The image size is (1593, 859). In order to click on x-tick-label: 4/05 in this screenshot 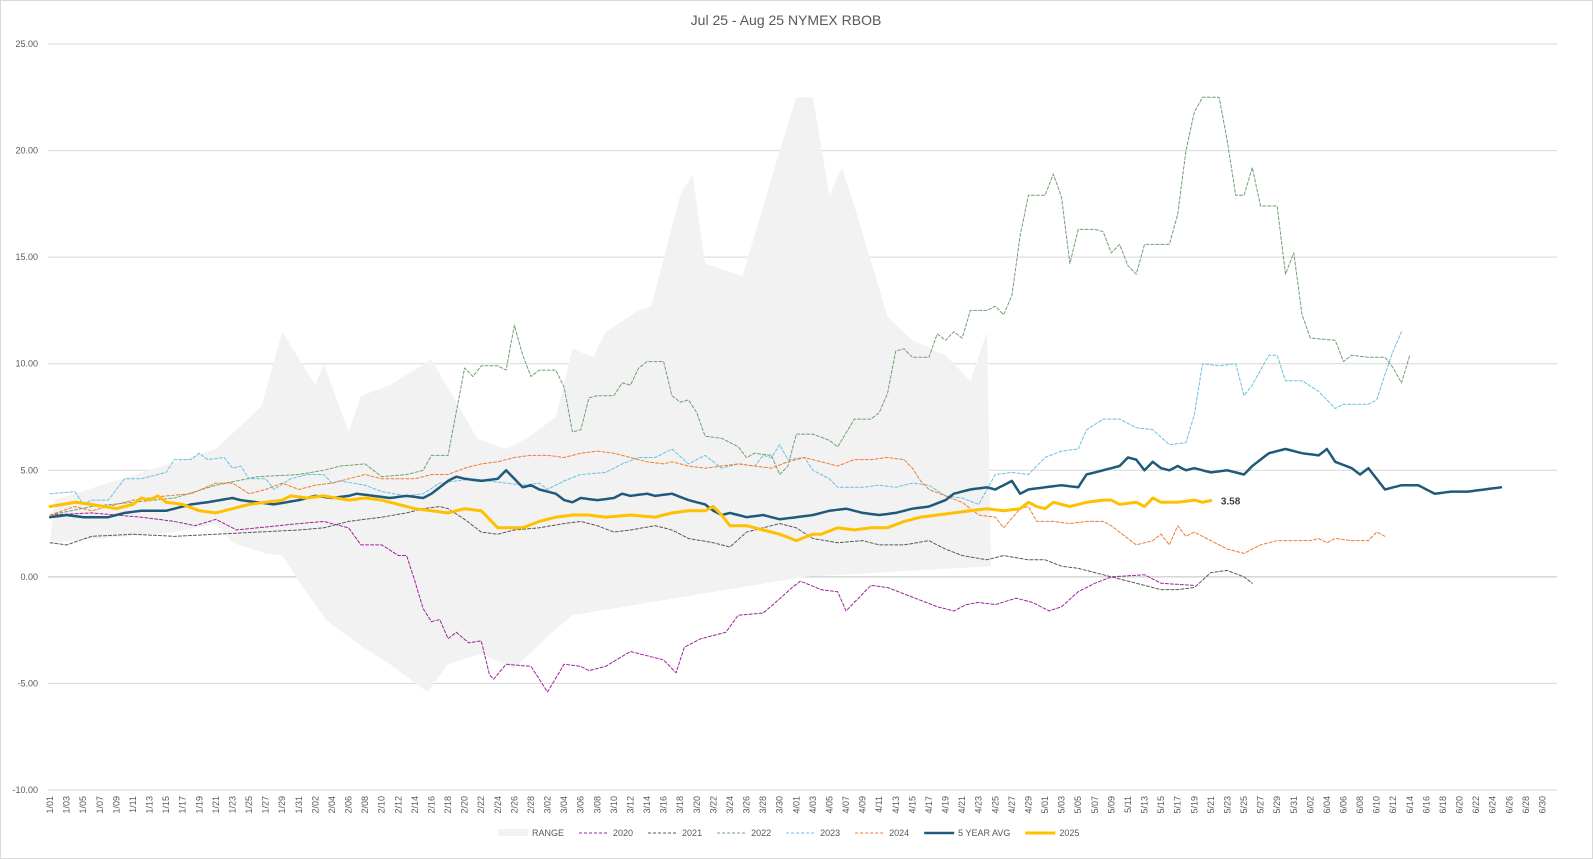, I will do `click(829, 805)`.